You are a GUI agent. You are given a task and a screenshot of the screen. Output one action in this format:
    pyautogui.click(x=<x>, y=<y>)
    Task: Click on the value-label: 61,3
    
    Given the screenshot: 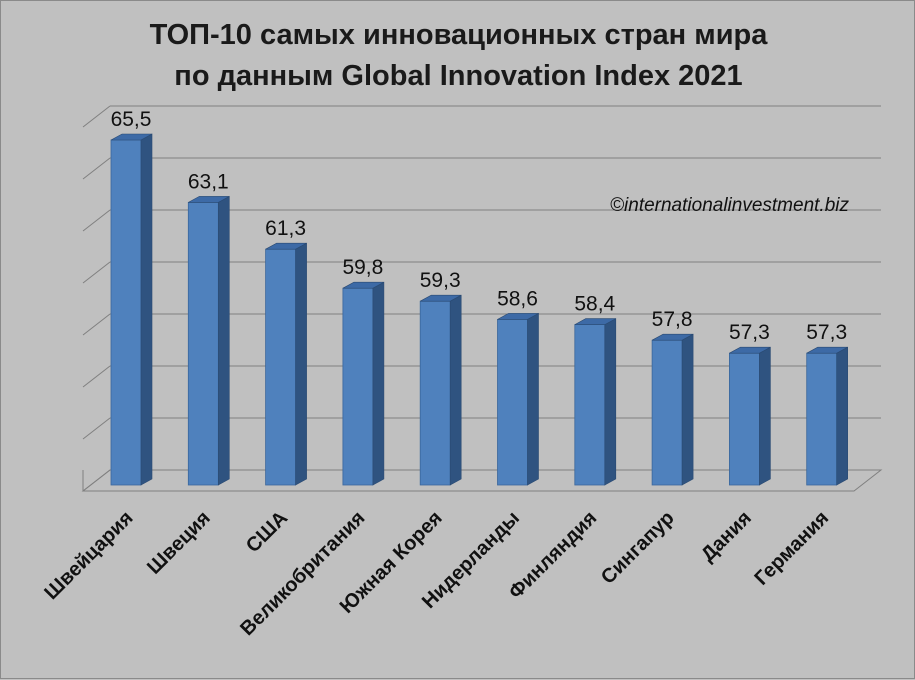 What is the action you would take?
    pyautogui.click(x=285, y=228)
    